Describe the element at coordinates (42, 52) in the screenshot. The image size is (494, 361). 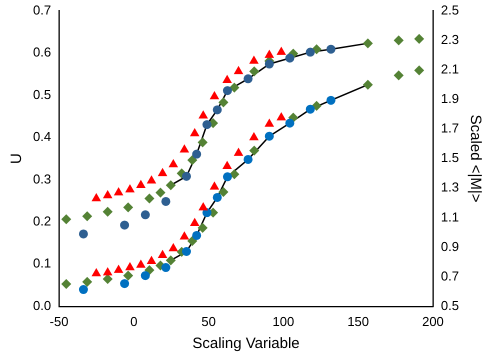
I see `y-tick-label: 0.6` at that location.